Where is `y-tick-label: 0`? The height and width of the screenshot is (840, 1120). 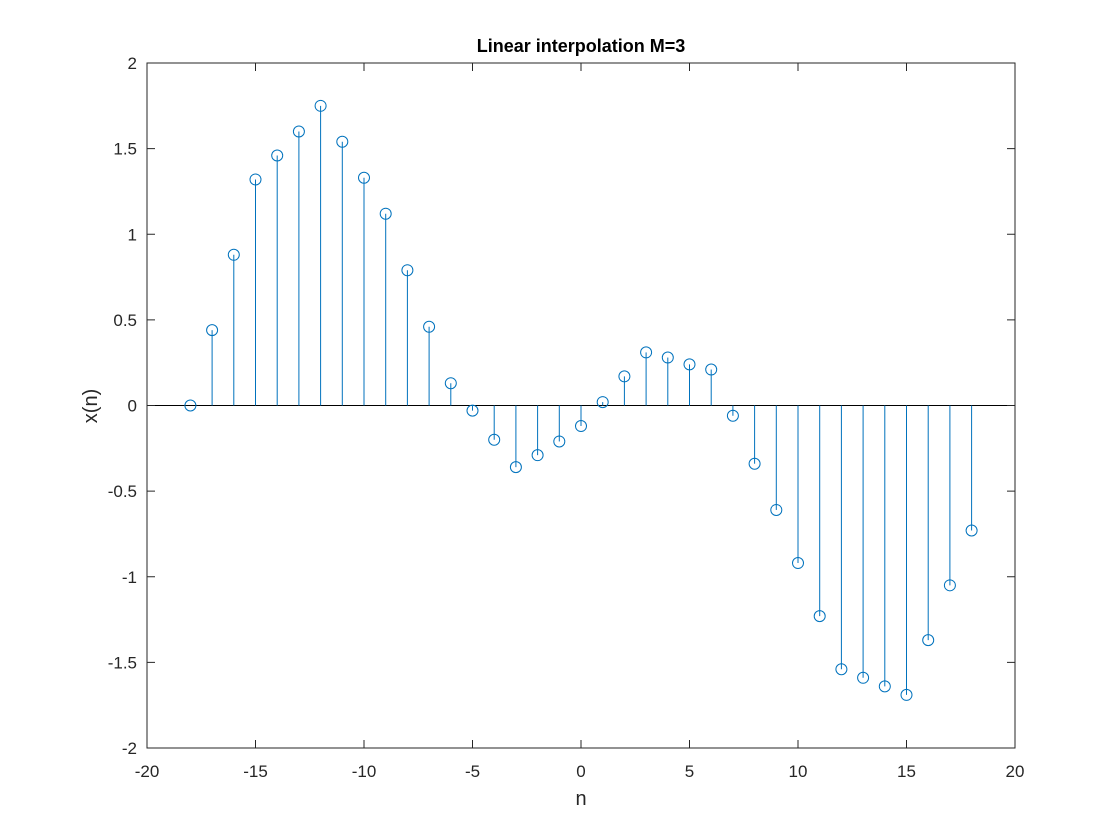
y-tick-label: 0 is located at coordinates (132, 406).